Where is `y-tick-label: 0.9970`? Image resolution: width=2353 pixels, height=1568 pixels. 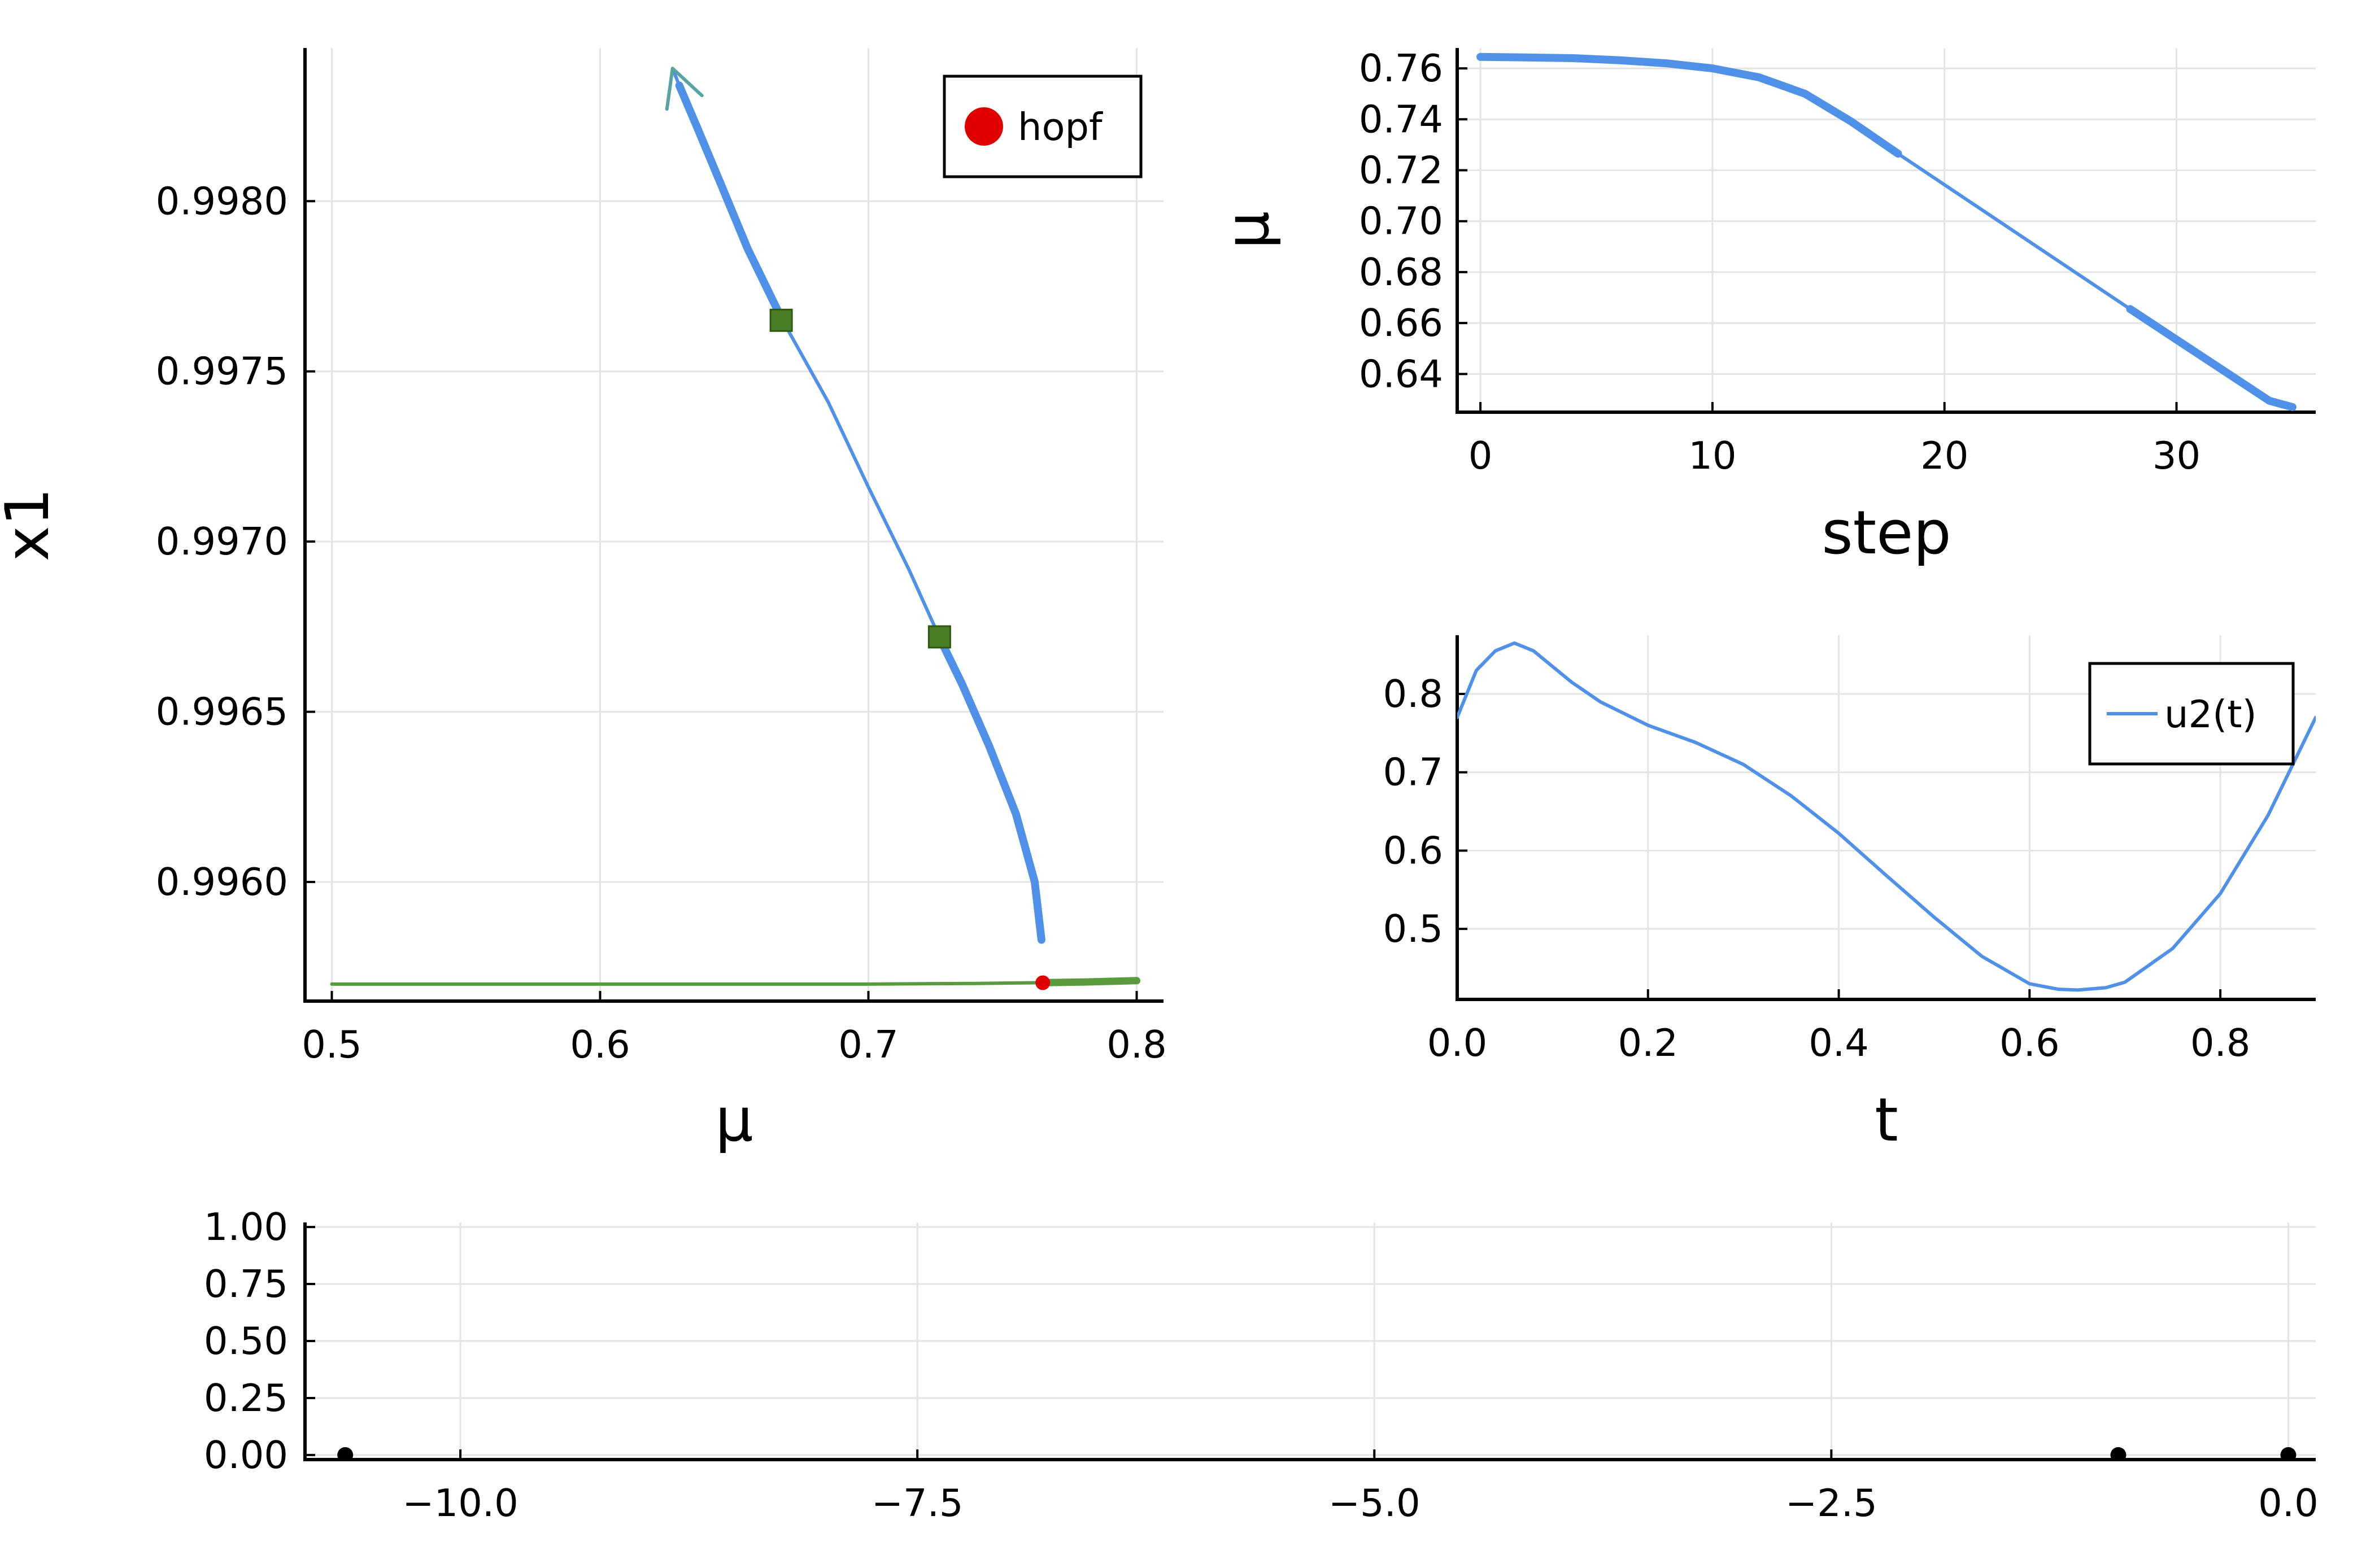
y-tick-label: 0.9970 is located at coordinates (222, 541).